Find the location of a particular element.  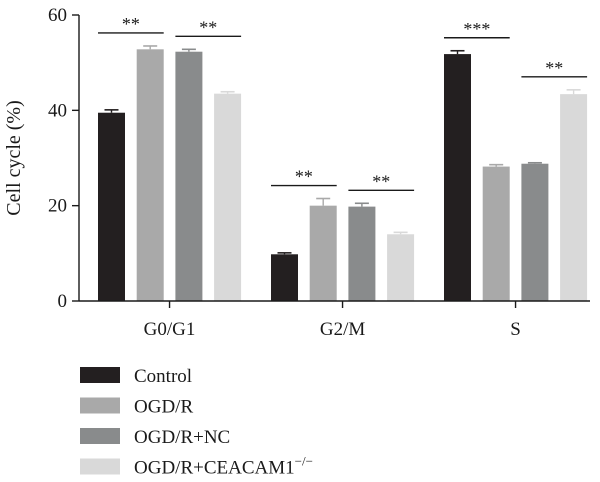

legend-label: OGD/R+NC is located at coordinates (182, 437).